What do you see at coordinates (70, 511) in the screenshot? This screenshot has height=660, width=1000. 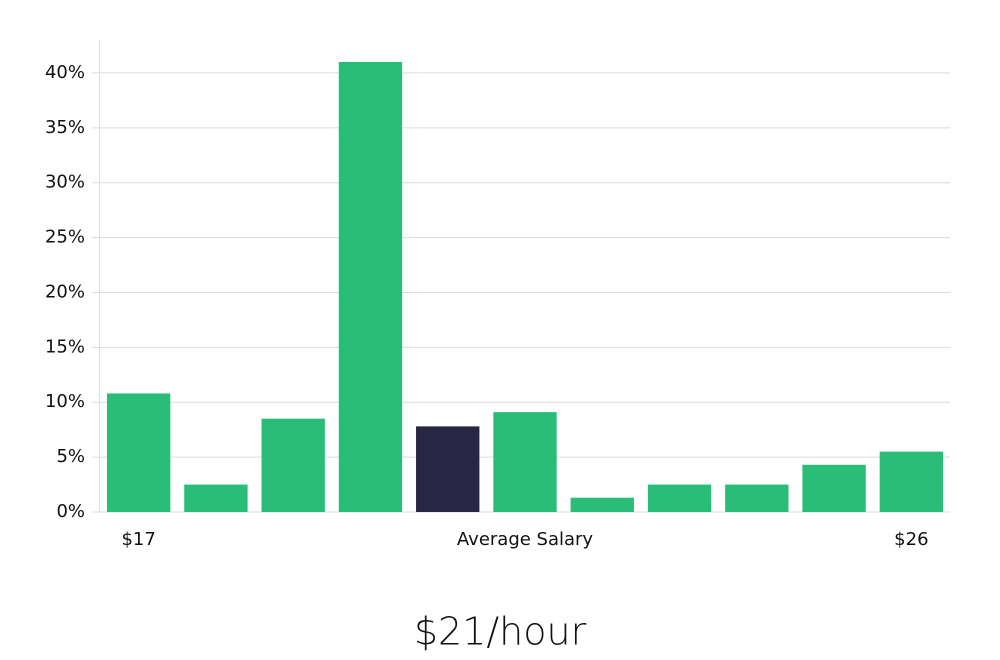 I see `y-tick-label: 0%` at bounding box center [70, 511].